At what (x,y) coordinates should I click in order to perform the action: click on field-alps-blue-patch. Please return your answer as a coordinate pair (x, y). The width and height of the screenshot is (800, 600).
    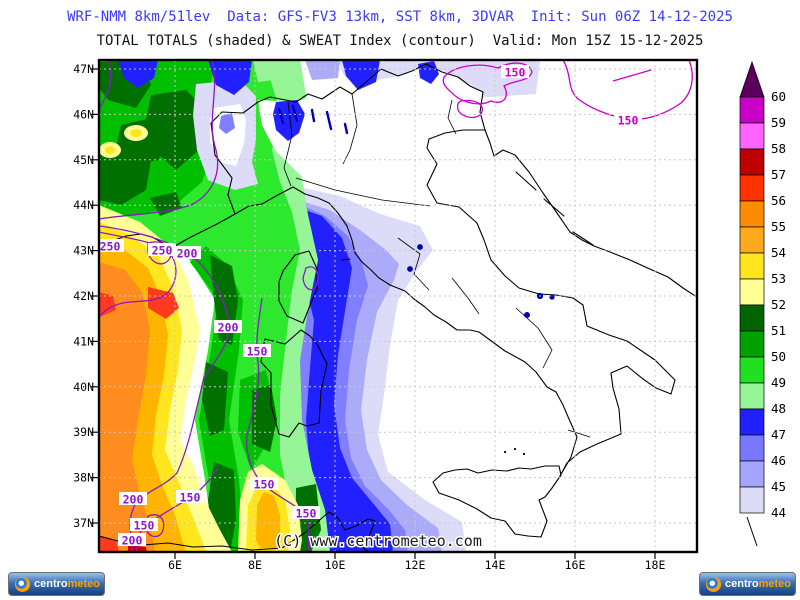
    Looking at the image, I should click on (138, 74).